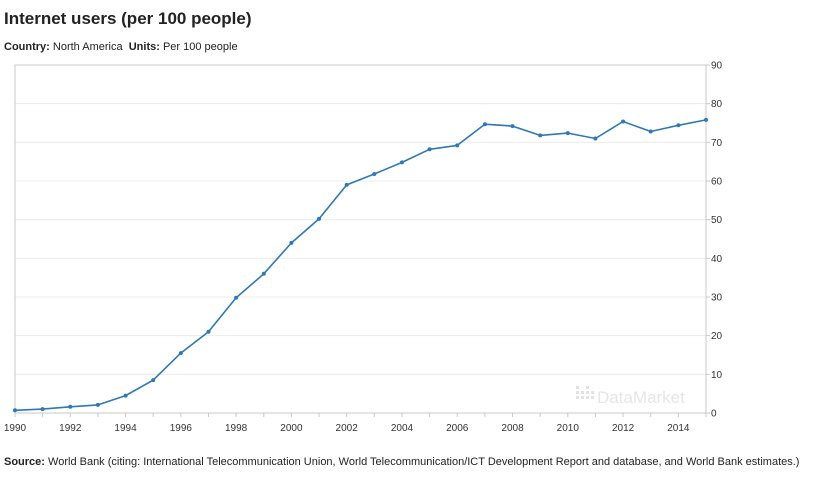 Image resolution: width=822 pixels, height=477 pixels. I want to click on y-tick-label: 70, so click(717, 143).